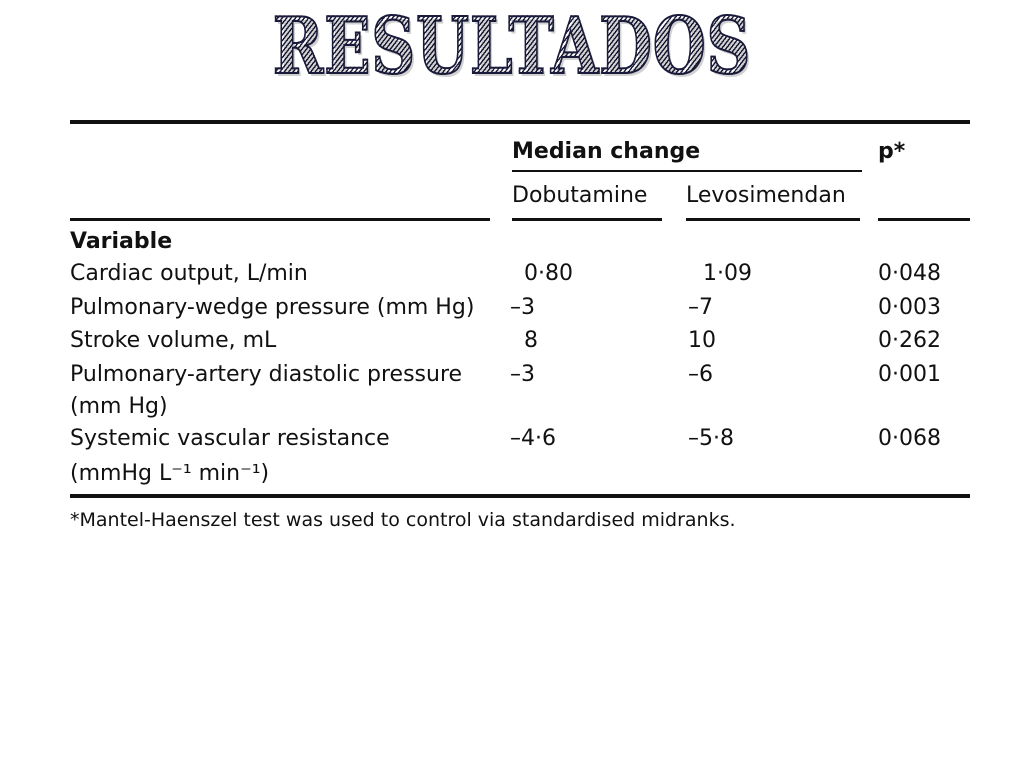 Image resolution: width=1024 pixels, height=768 pixels. I want to click on row-label: Cardiac output, L/min, so click(189, 273).